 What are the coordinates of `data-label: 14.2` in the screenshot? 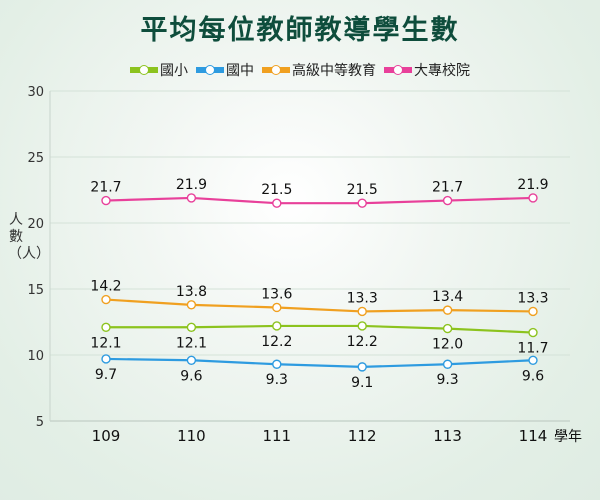 It's located at (105, 287).